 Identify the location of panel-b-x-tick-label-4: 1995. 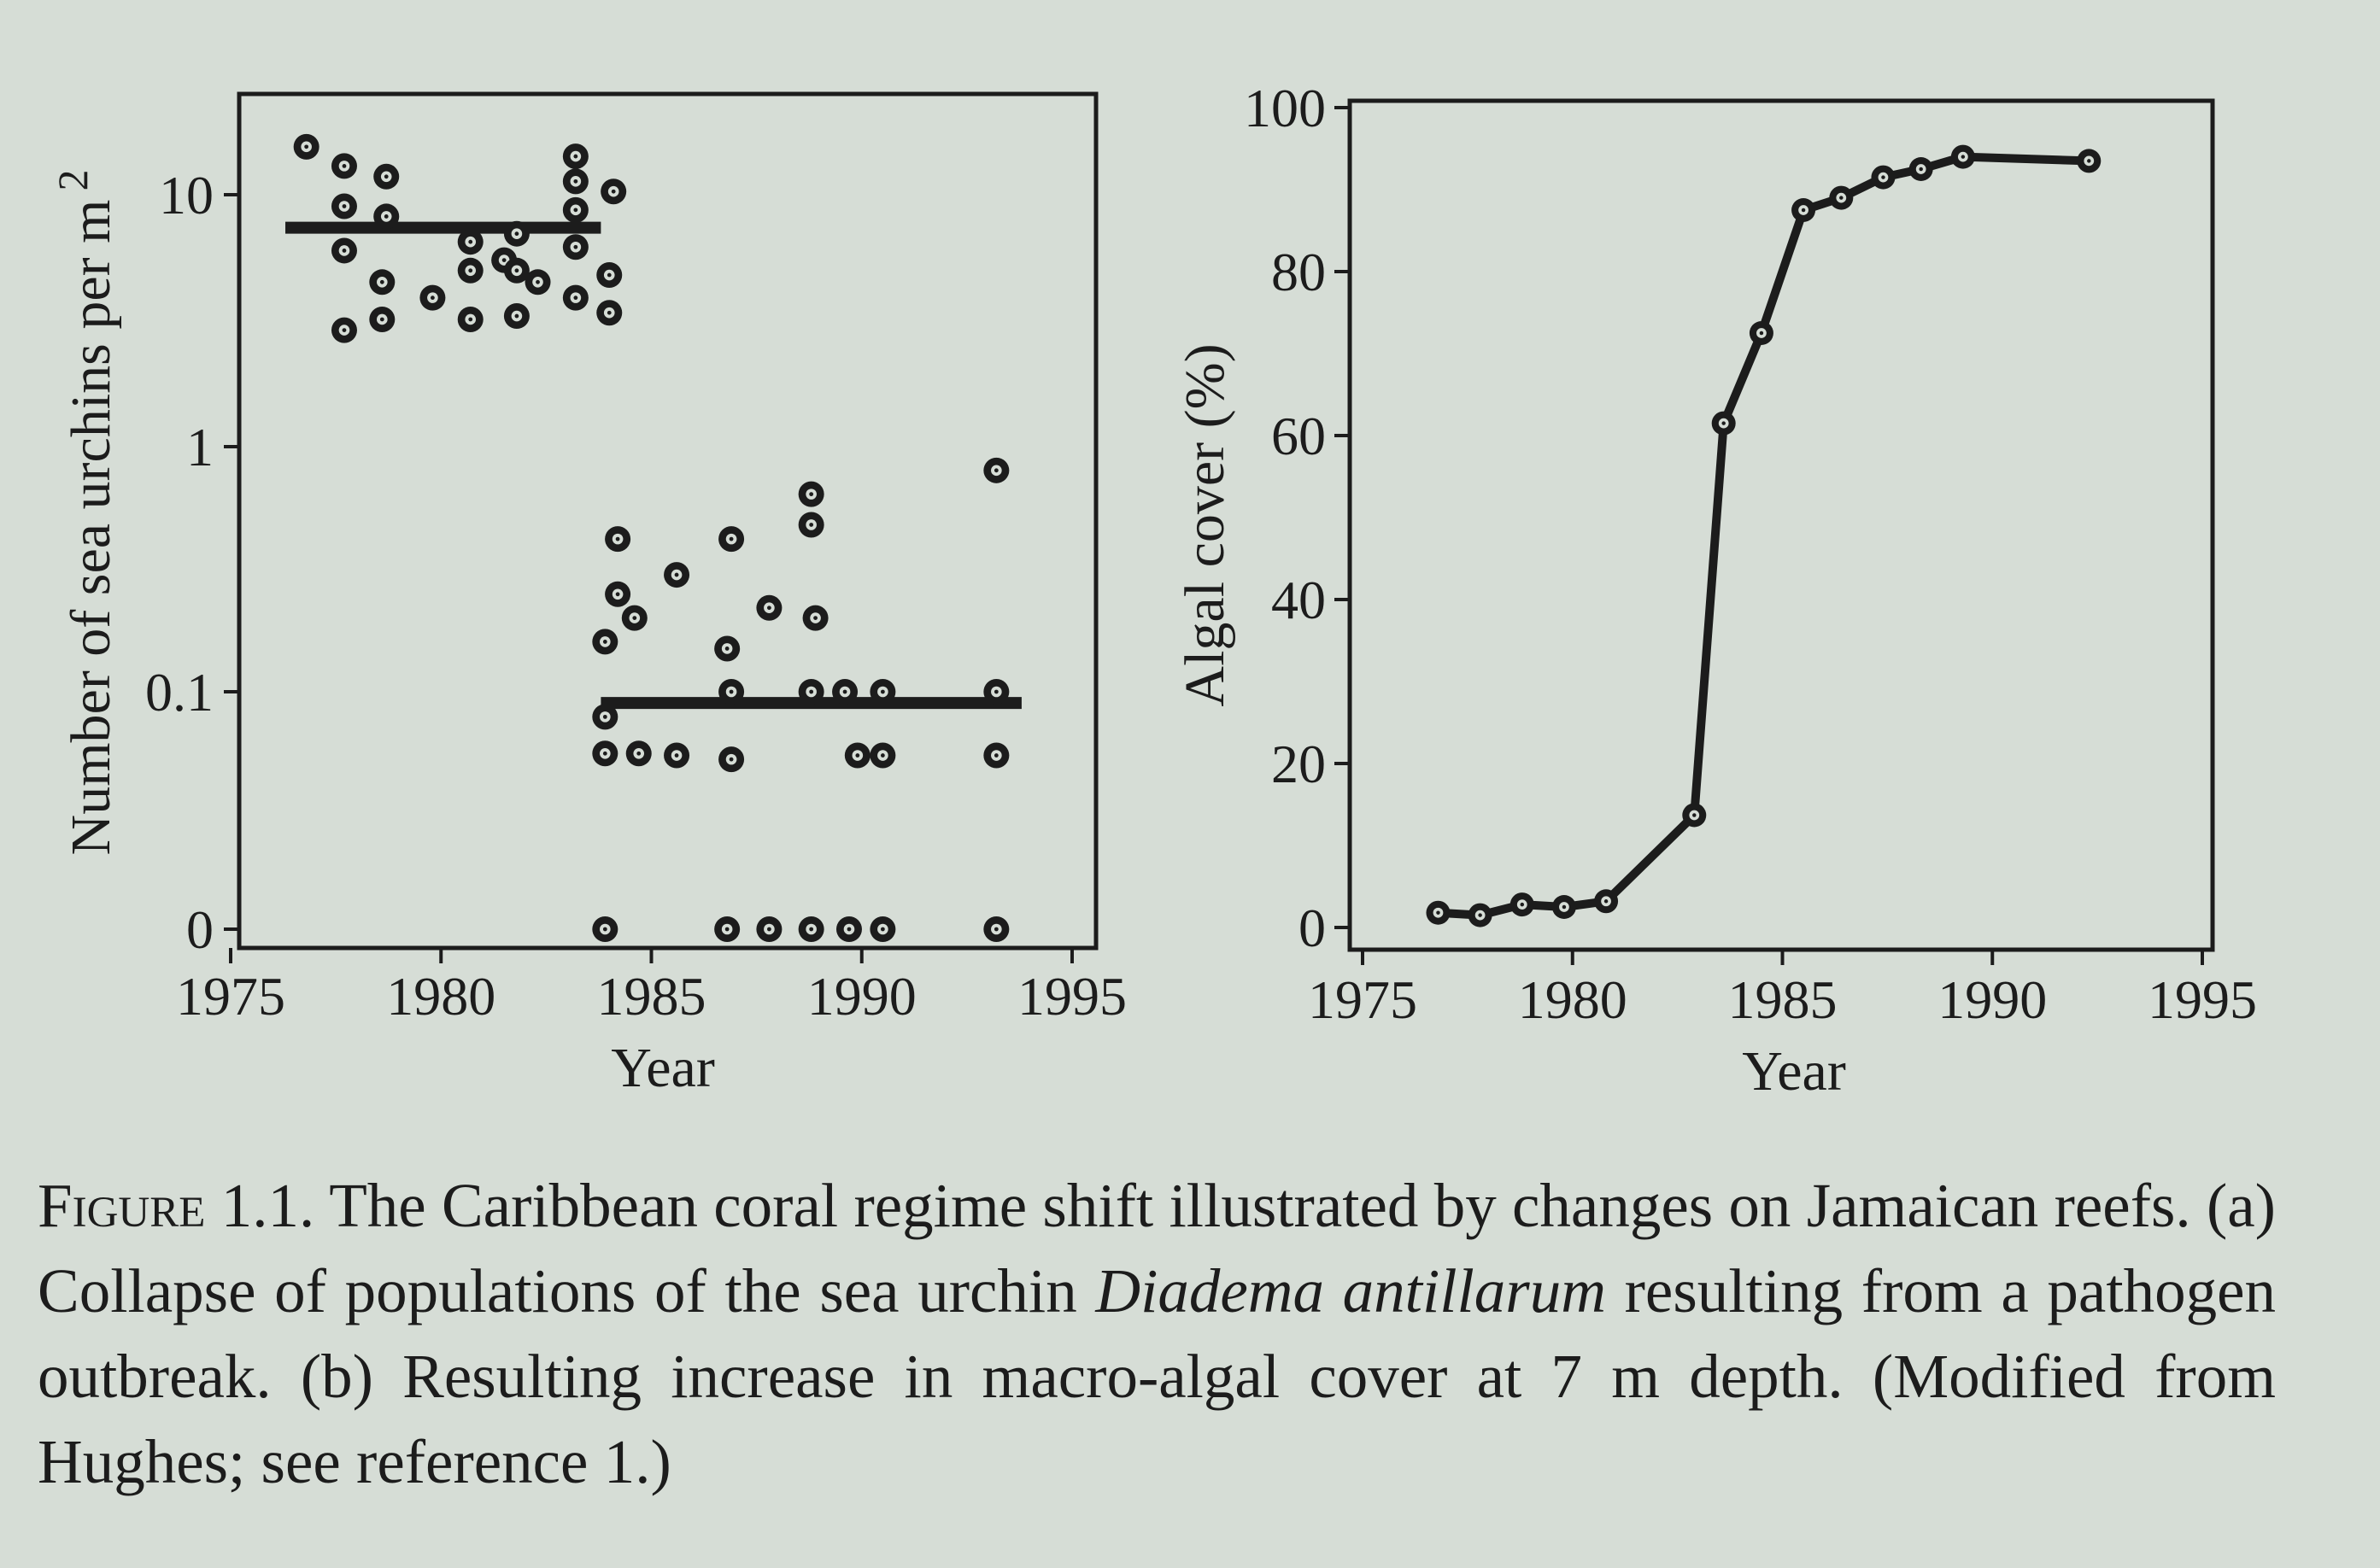
(2202, 999).